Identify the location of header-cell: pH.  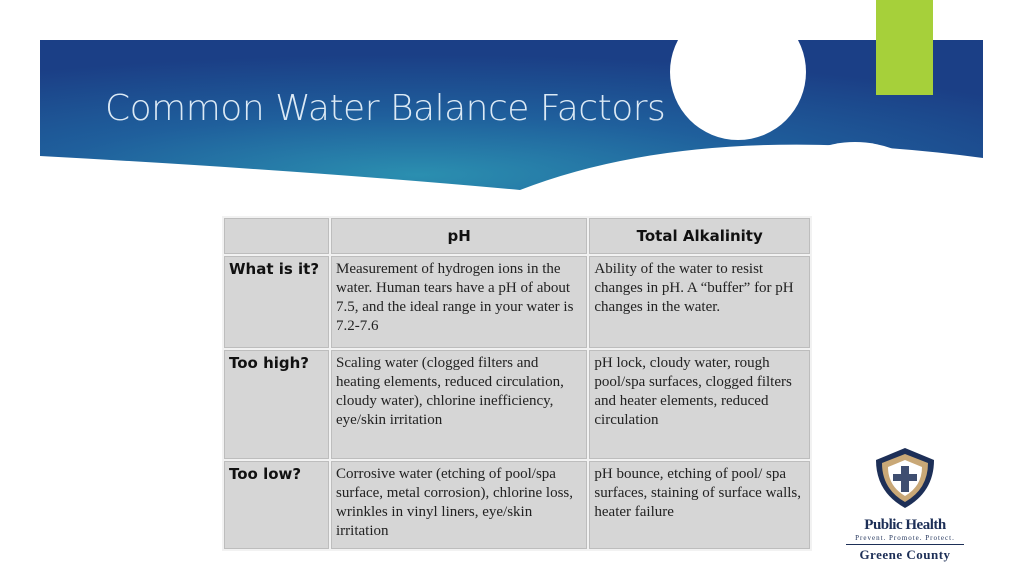
(459, 236).